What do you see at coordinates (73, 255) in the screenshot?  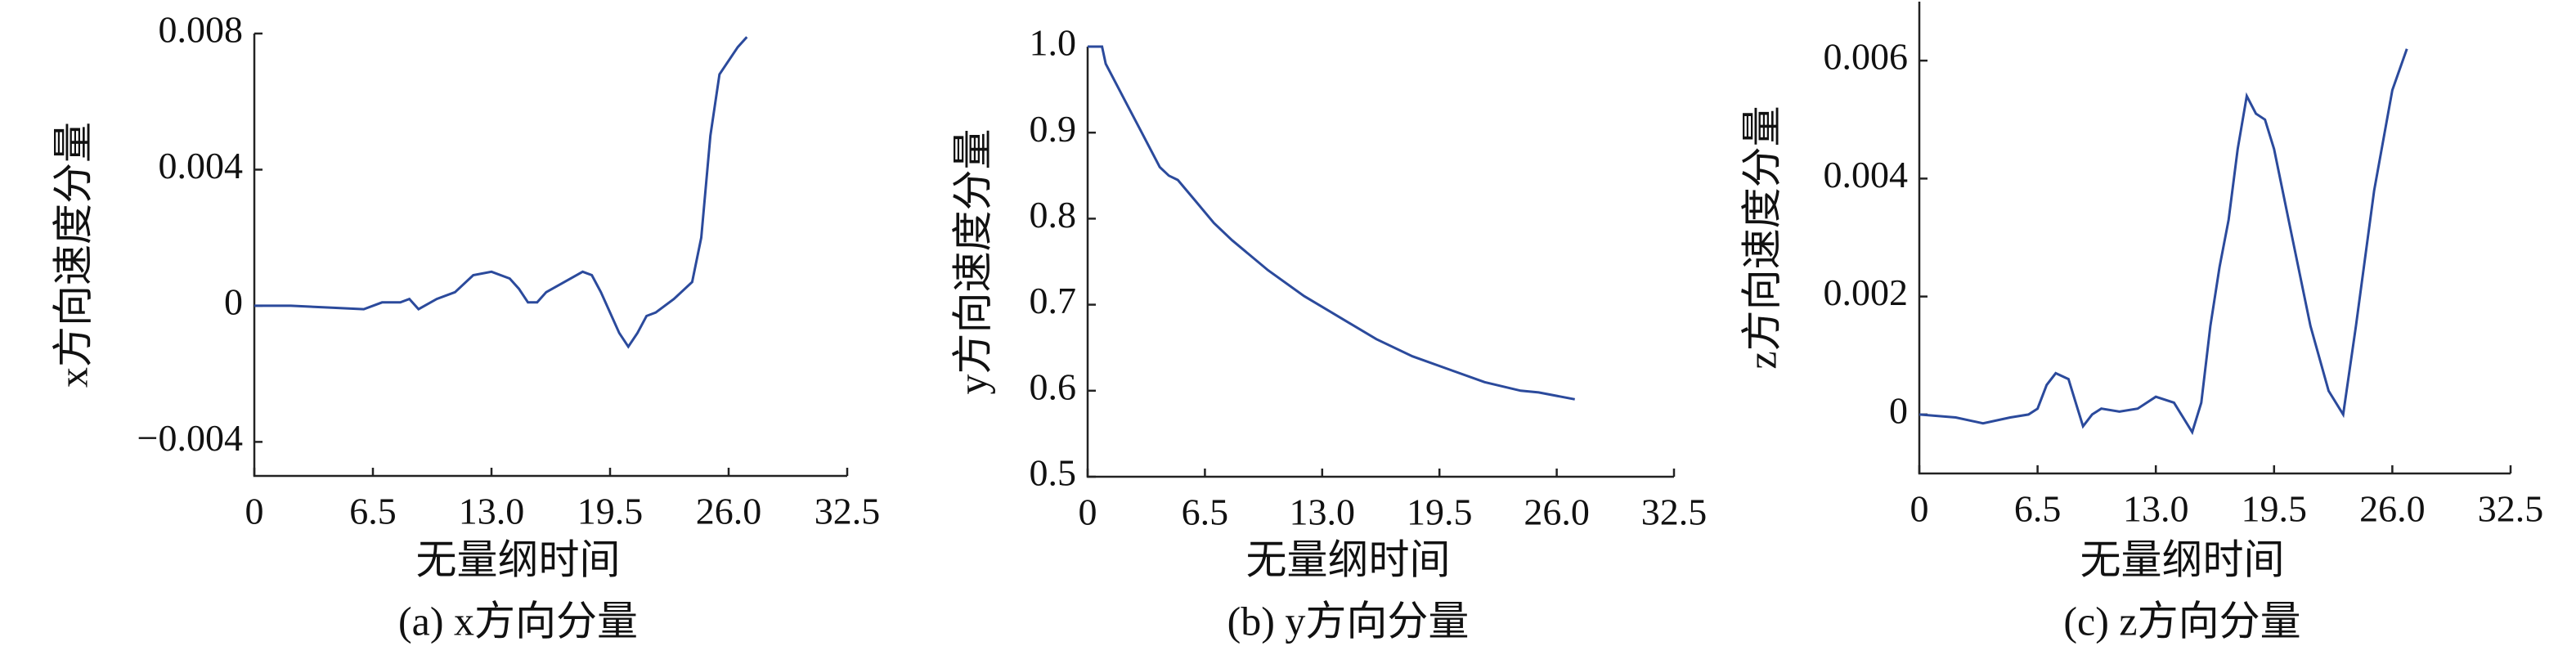 I see `y-axis-label: x方向速度分量` at bounding box center [73, 255].